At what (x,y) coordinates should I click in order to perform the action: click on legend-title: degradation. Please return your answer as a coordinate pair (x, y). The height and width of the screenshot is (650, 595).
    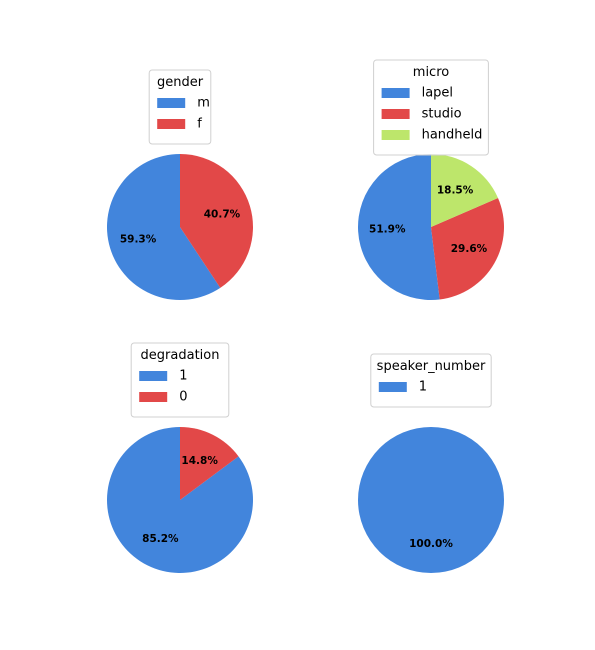
    Looking at the image, I should click on (180, 355).